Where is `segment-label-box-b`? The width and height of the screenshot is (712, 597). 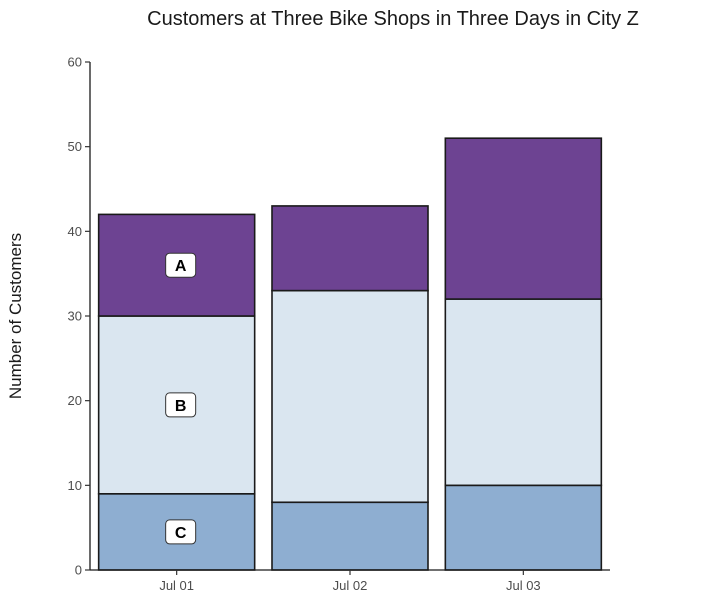 segment-label-box-b is located at coordinates (181, 405).